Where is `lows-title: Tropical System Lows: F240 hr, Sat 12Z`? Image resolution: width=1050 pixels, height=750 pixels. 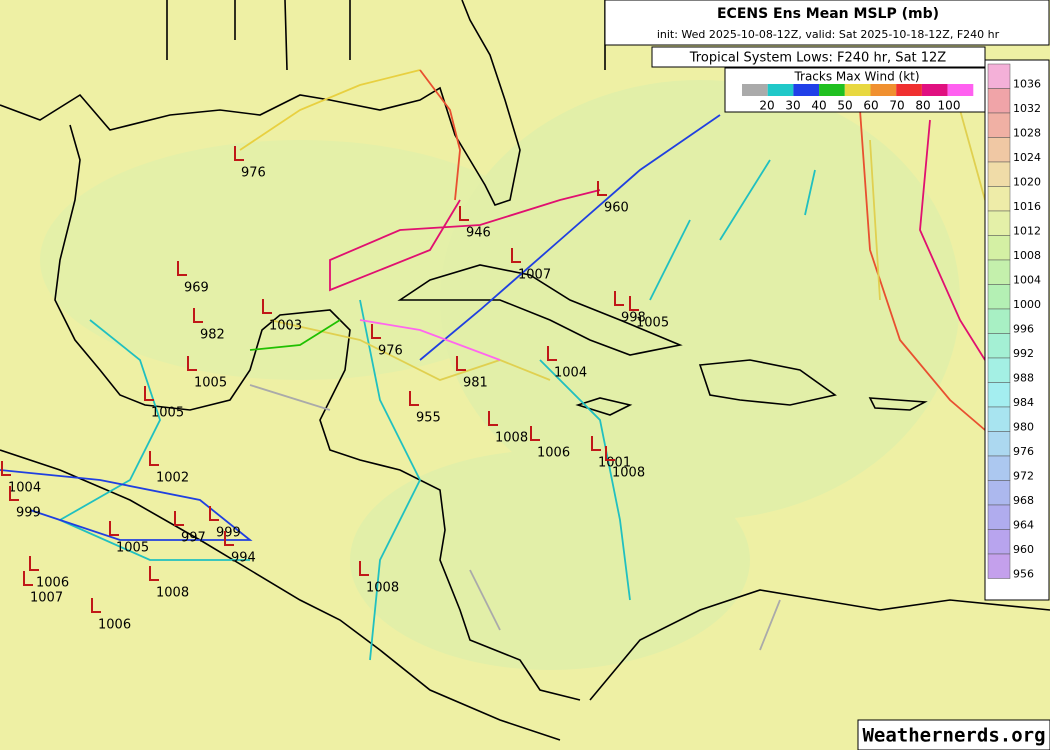
lows-title: Tropical System Lows: F240 hr, Sat 12Z is located at coordinates (818, 58).